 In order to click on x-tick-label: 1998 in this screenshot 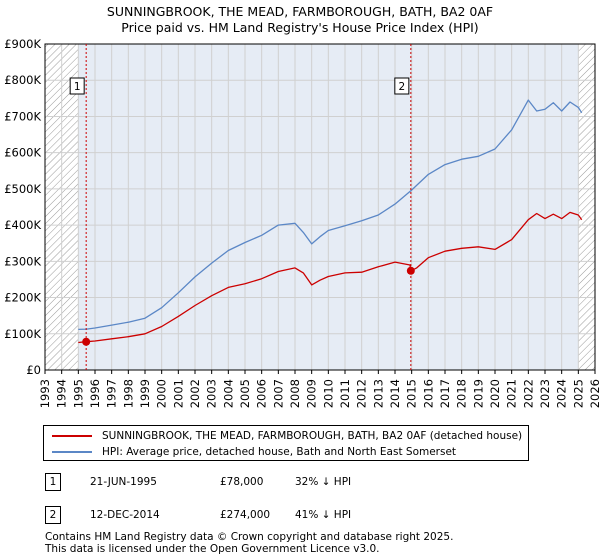, I will do `click(128, 393)`.